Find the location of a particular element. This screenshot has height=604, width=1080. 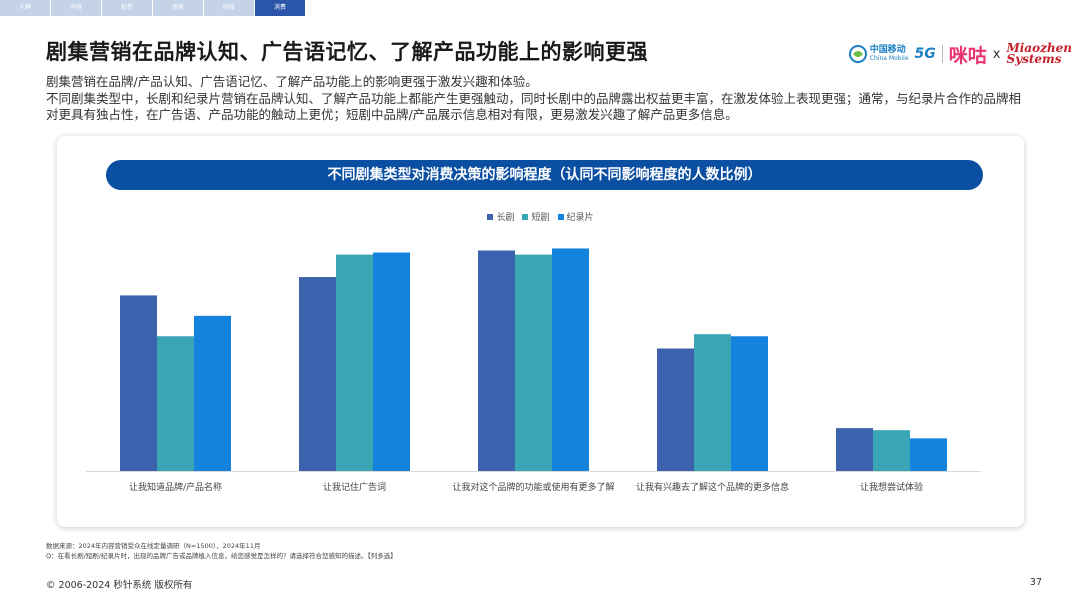

bar-纪录片-0 is located at coordinates (212, 393).